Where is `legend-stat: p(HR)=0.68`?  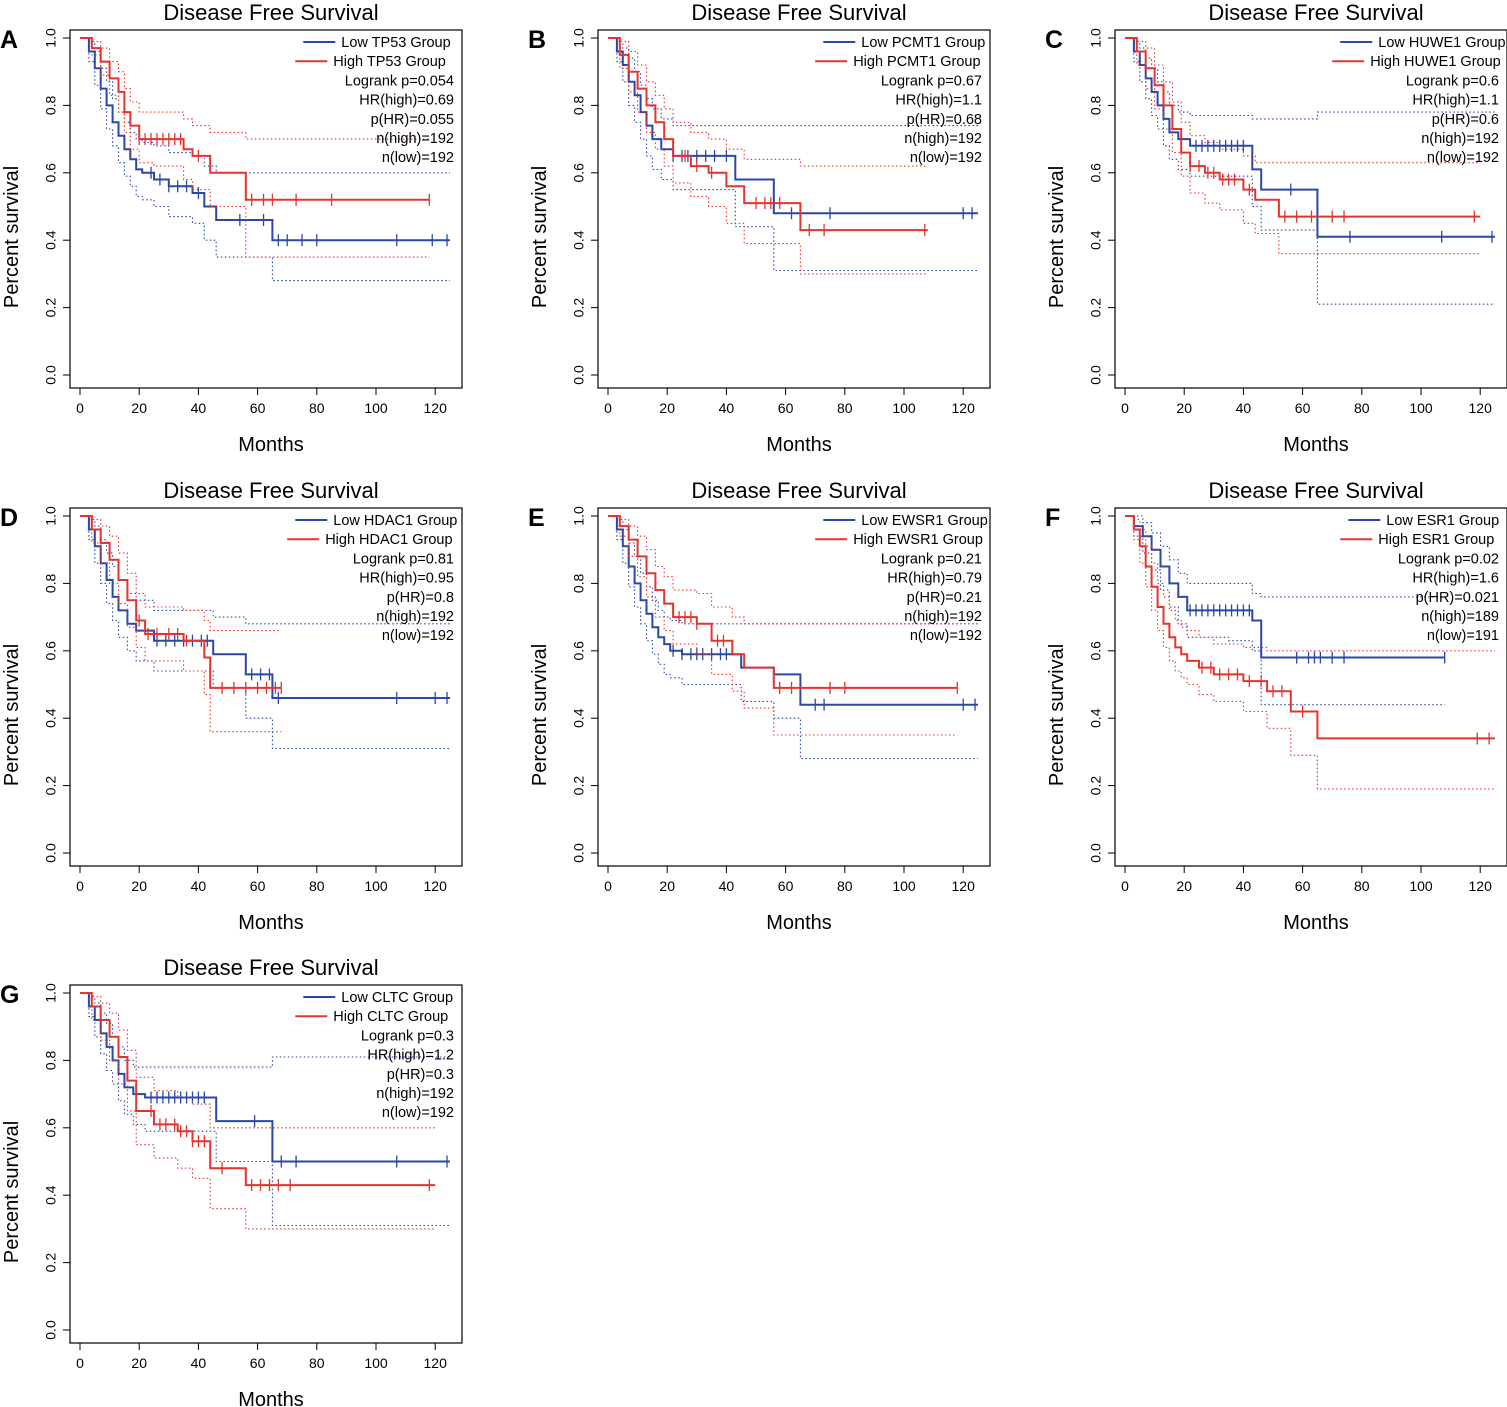 legend-stat: p(HR)=0.68 is located at coordinates (944, 120).